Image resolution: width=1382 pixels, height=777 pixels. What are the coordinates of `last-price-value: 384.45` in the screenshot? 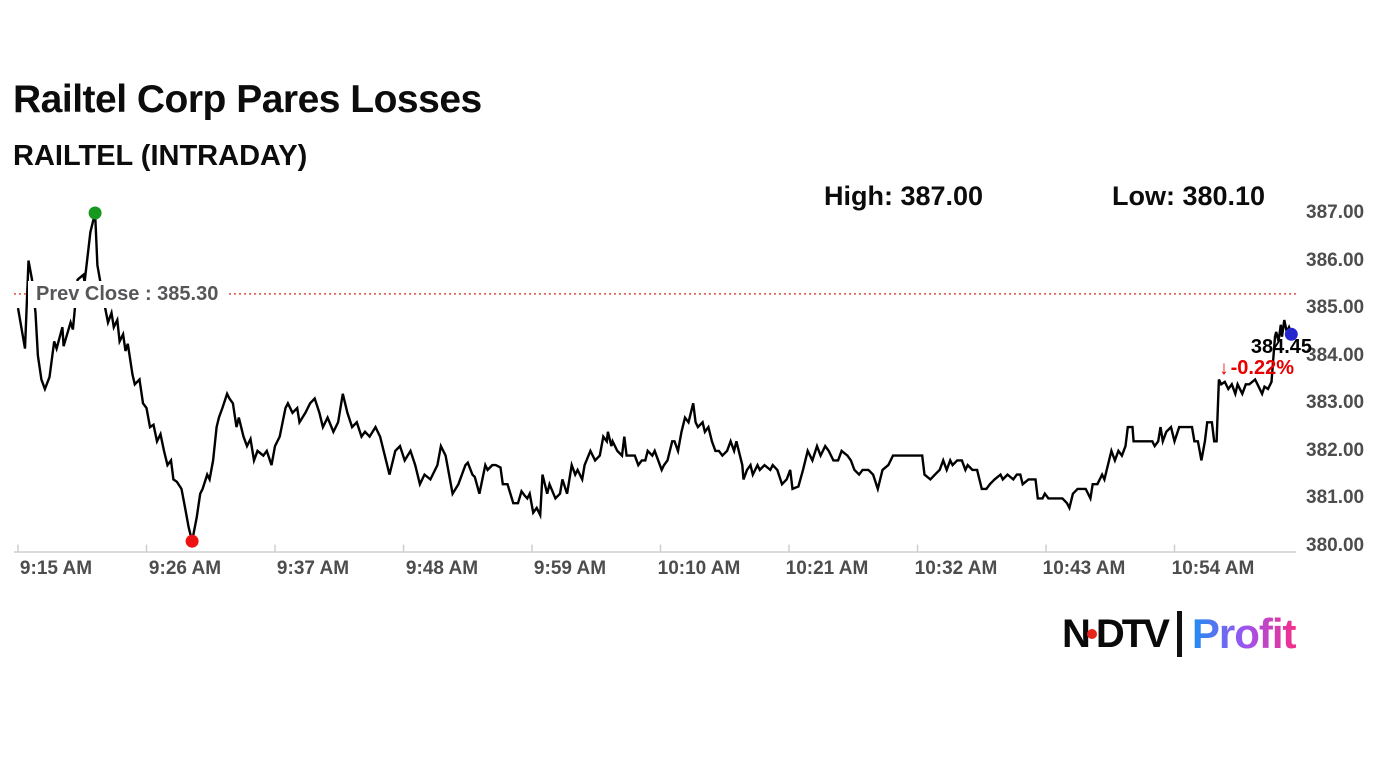 It's located at (1281, 347).